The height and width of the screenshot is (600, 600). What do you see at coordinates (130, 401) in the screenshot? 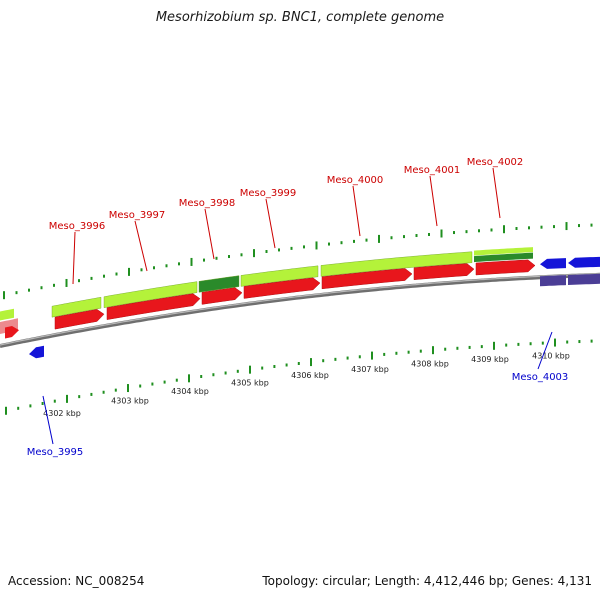
I see `scale-tick-label: 4303 kbp` at bounding box center [130, 401].